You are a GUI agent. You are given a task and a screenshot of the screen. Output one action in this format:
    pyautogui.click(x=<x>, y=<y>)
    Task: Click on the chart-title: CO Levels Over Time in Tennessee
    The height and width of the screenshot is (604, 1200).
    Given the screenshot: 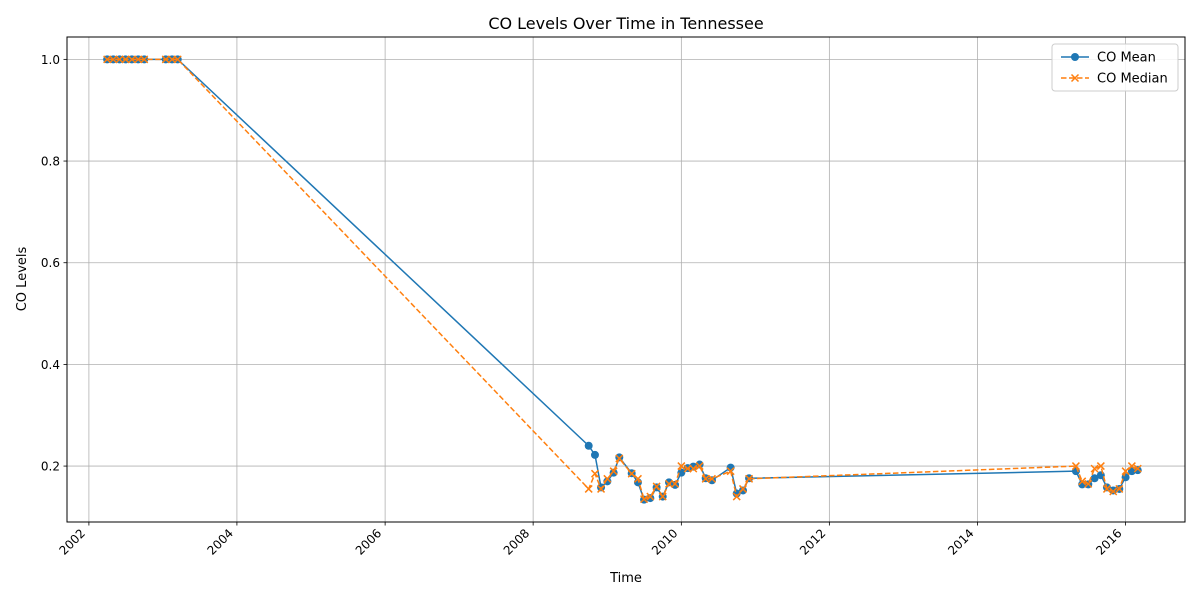 What is the action you would take?
    pyautogui.click(x=625, y=23)
    